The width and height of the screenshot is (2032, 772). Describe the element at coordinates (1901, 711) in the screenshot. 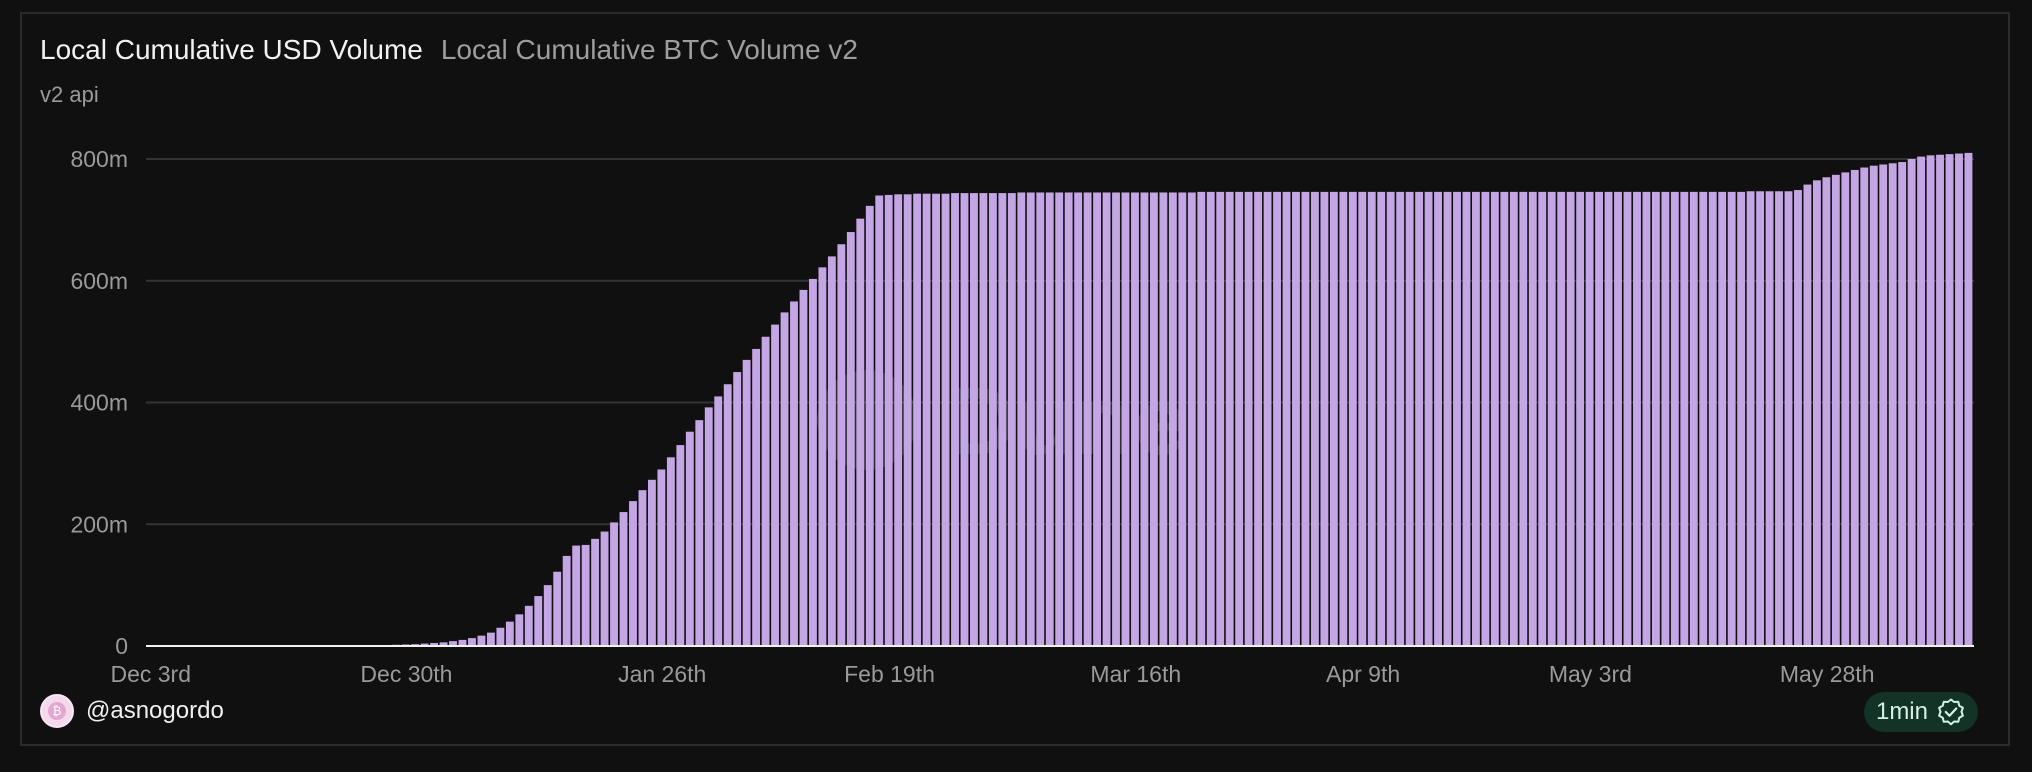

I see `refresh-interval: 1min` at that location.